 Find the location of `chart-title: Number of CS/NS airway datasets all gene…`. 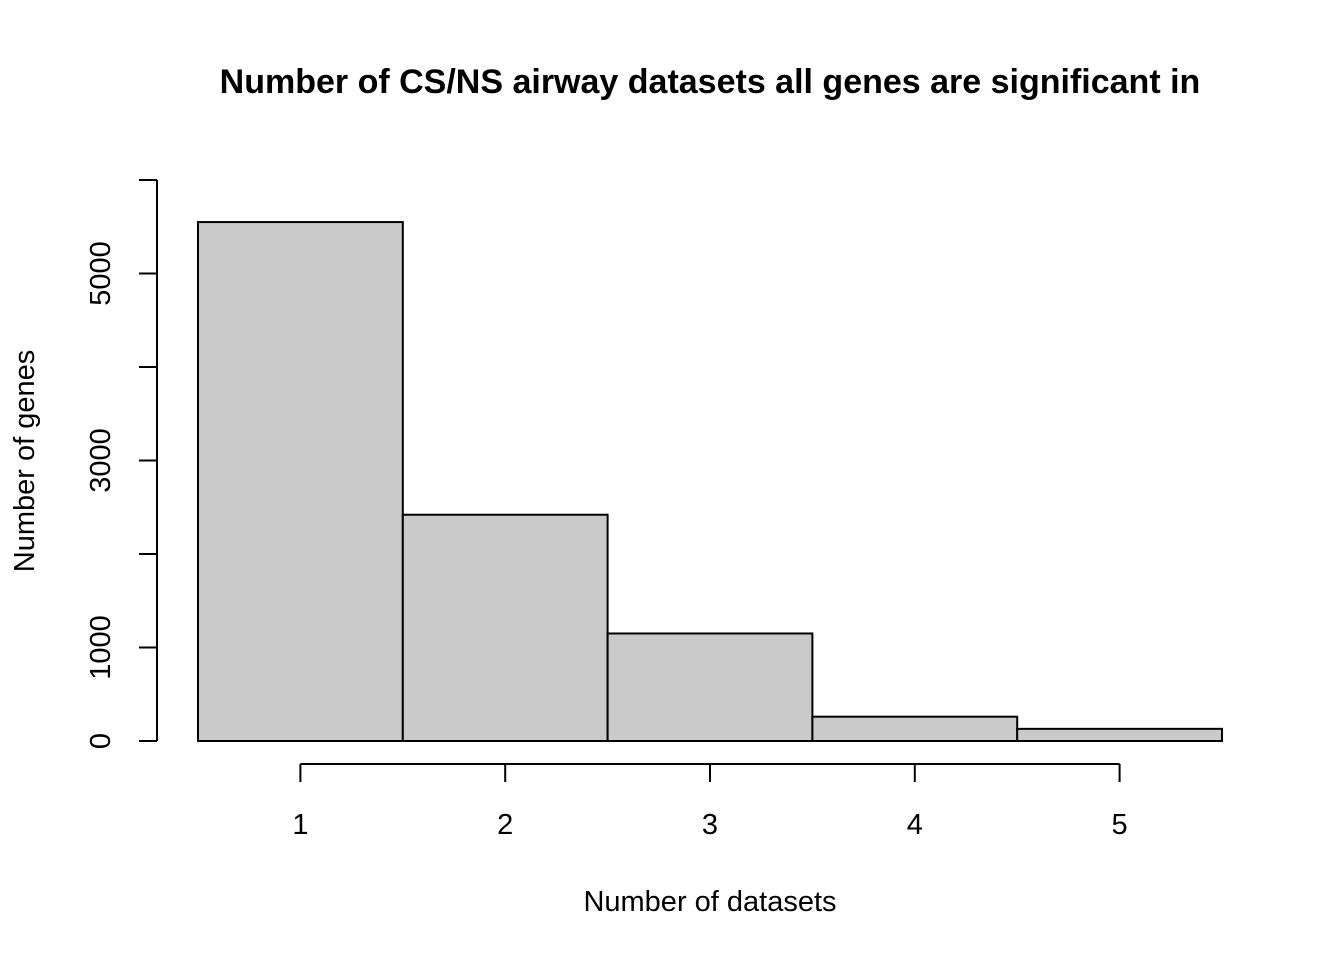

chart-title: Number of CS/NS airway datasets all gene… is located at coordinates (710, 82).